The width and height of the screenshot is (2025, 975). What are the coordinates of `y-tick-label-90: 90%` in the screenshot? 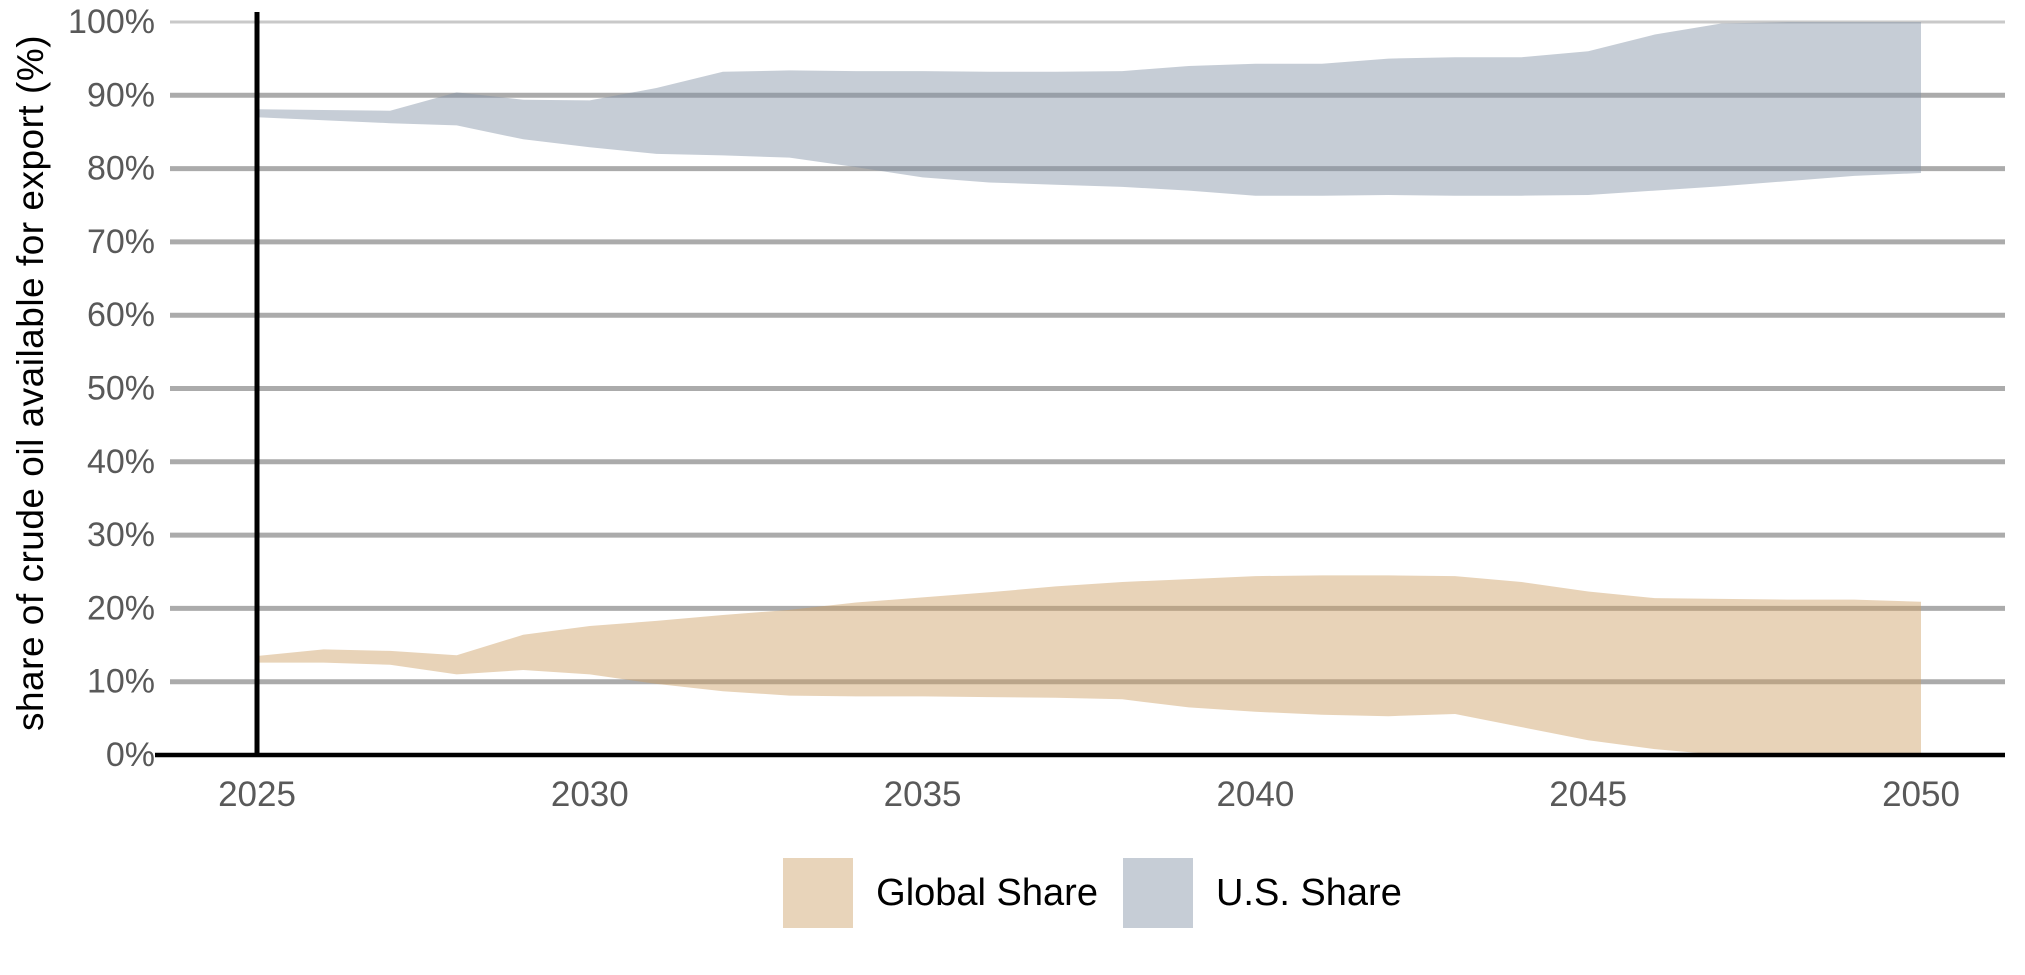 It's located at (121, 95).